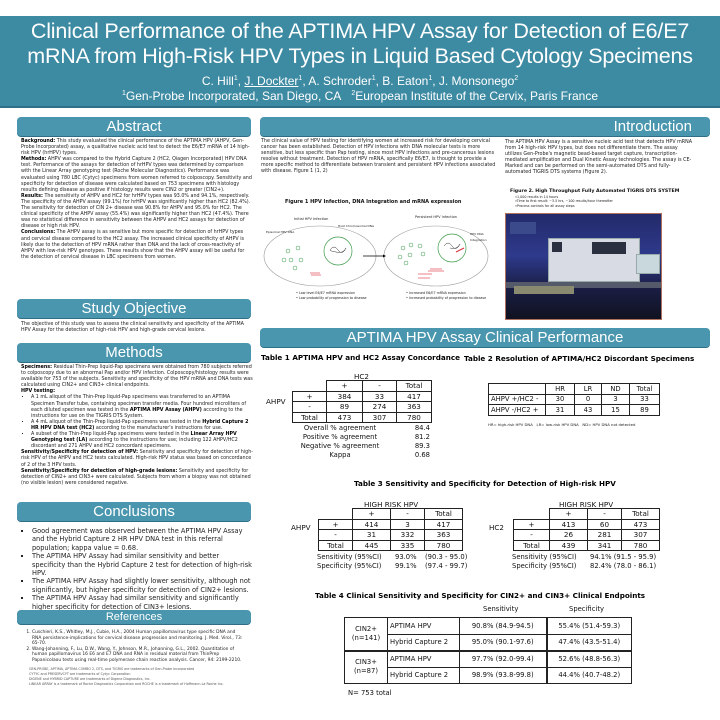  I want to click on hpv-infection-diagram-icon, so click(376, 256).